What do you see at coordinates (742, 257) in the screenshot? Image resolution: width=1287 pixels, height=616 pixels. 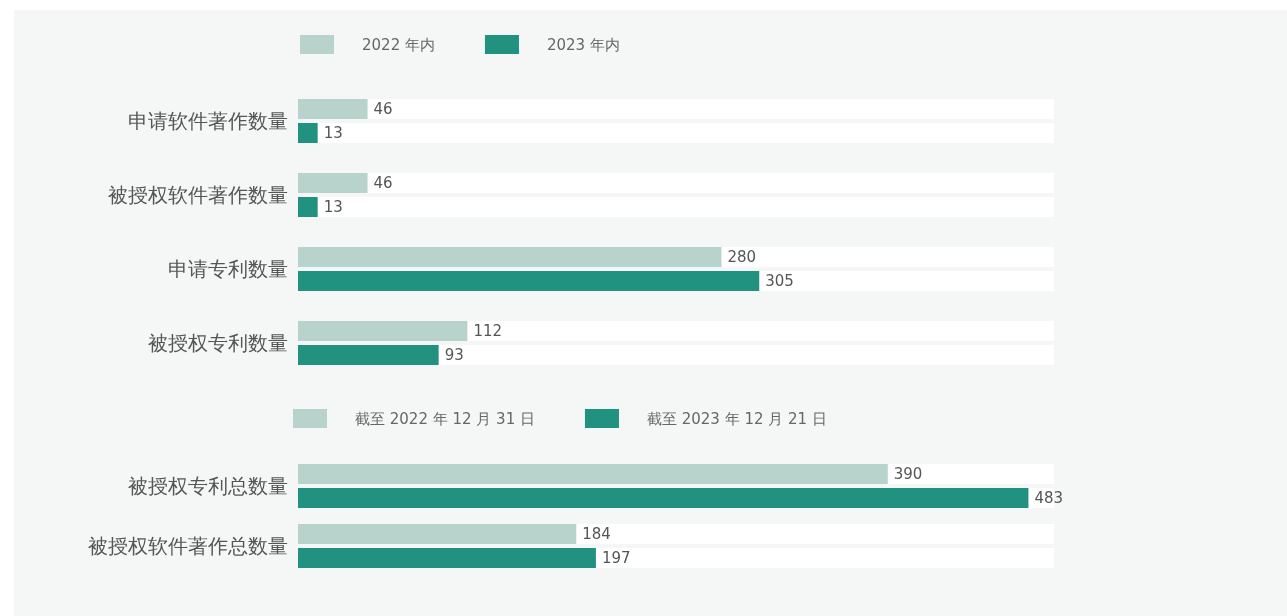 I see `data-label: 280` at bounding box center [742, 257].